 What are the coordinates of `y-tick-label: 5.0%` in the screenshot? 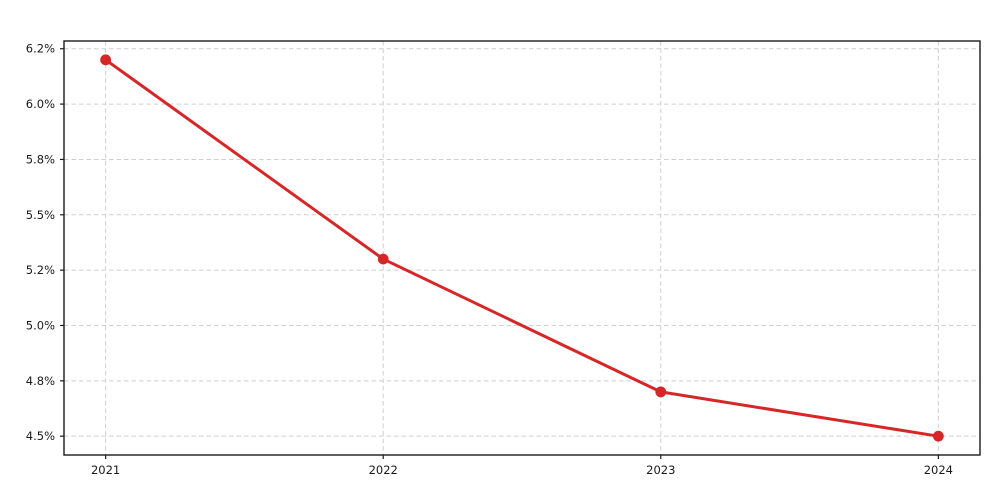 It's located at (40, 325).